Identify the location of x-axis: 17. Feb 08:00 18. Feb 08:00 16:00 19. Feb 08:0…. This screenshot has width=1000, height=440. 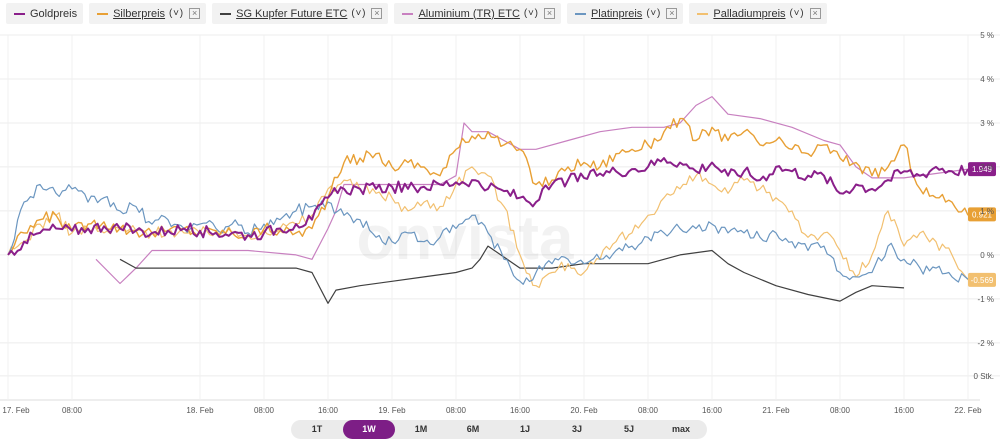
(492, 410).